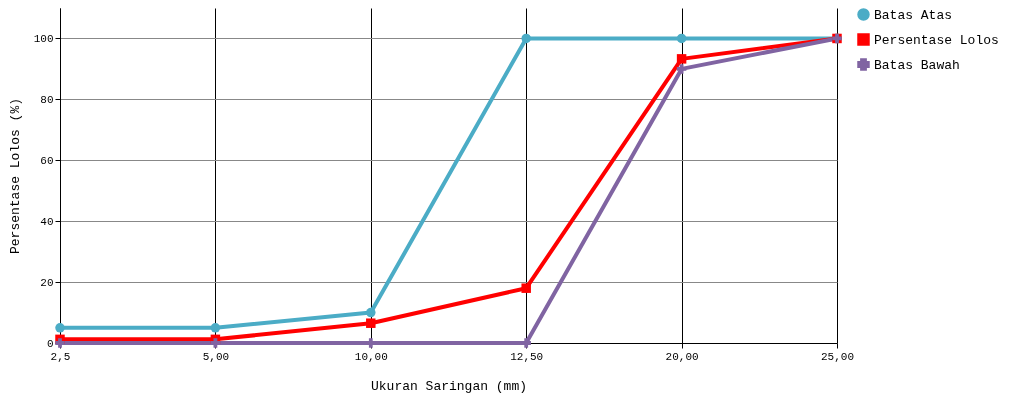 This screenshot has width=1027, height=412. What do you see at coordinates (449, 386) in the screenshot?
I see `x-axis-title: Ukuran Saringan (mm)` at bounding box center [449, 386].